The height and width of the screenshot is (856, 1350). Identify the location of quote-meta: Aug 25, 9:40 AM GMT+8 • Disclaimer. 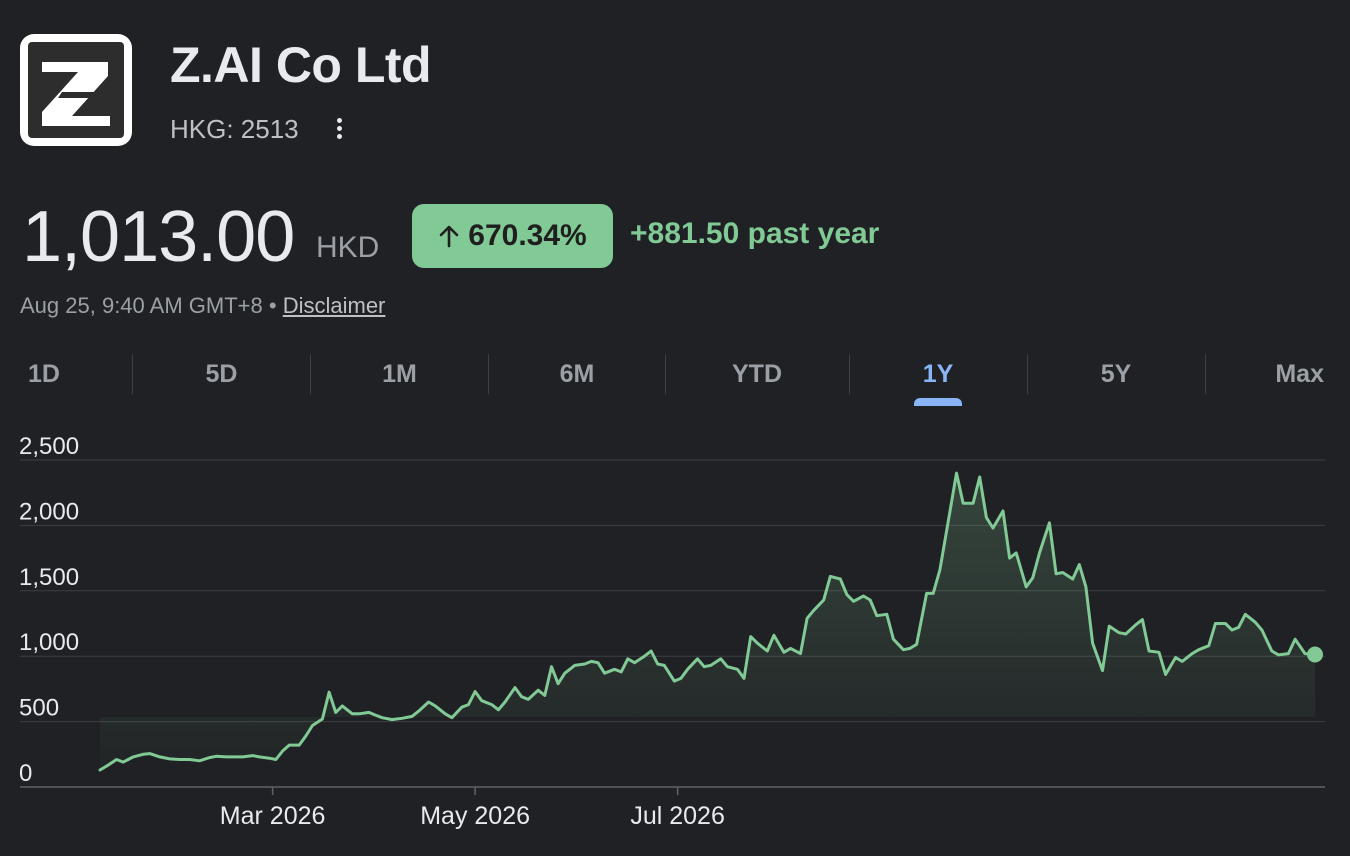
(202, 306).